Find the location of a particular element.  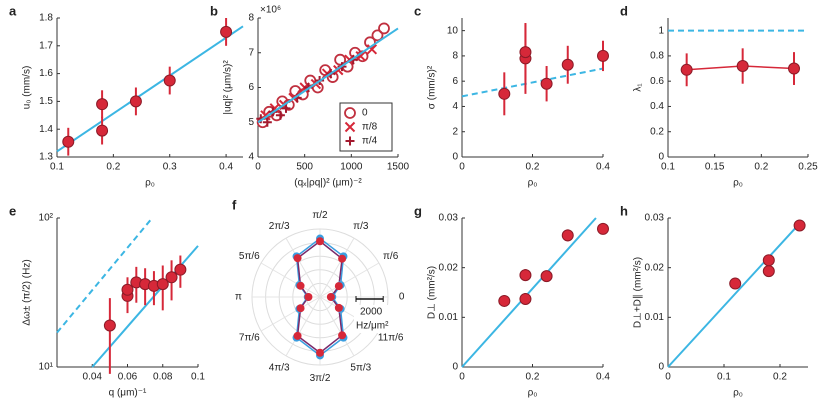

angle-label: 0 is located at coordinates (402, 297).